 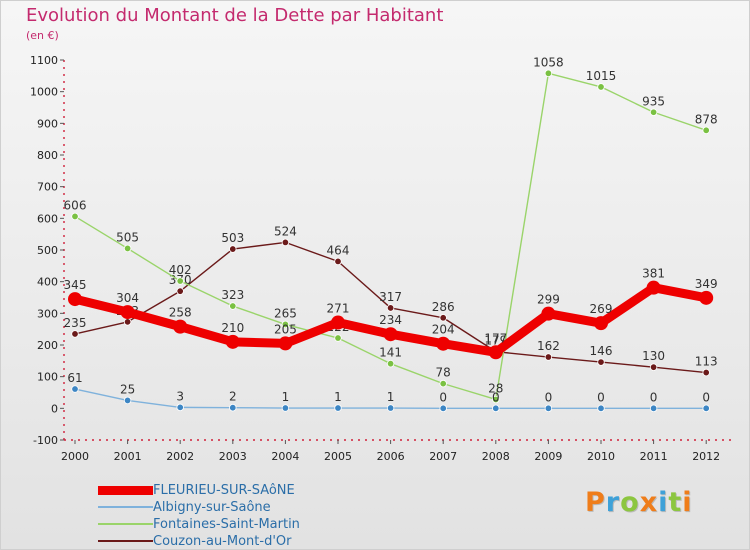 What do you see at coordinates (601, 76) in the screenshot?
I see `data-label: 1015` at bounding box center [601, 76].